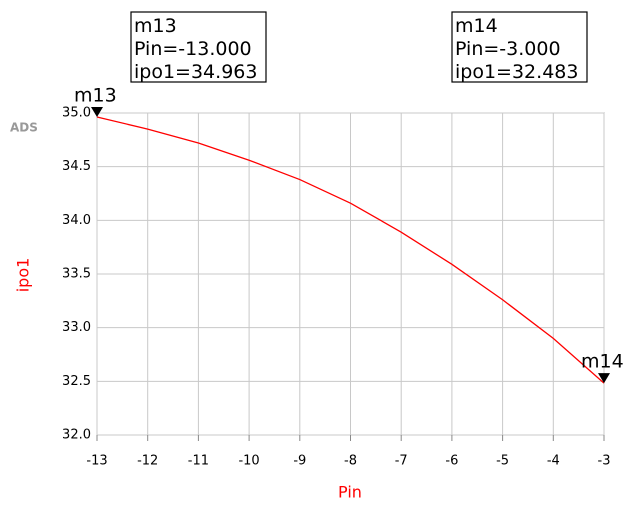  What do you see at coordinates (76, 220) in the screenshot?
I see `y-tick-label: 34.0` at bounding box center [76, 220].